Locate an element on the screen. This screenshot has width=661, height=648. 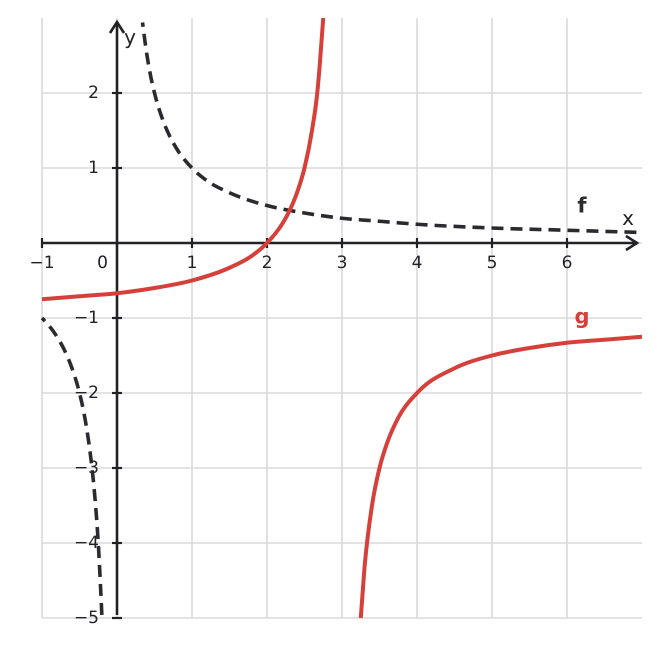
y-tick-label: −2 is located at coordinates (86, 393).